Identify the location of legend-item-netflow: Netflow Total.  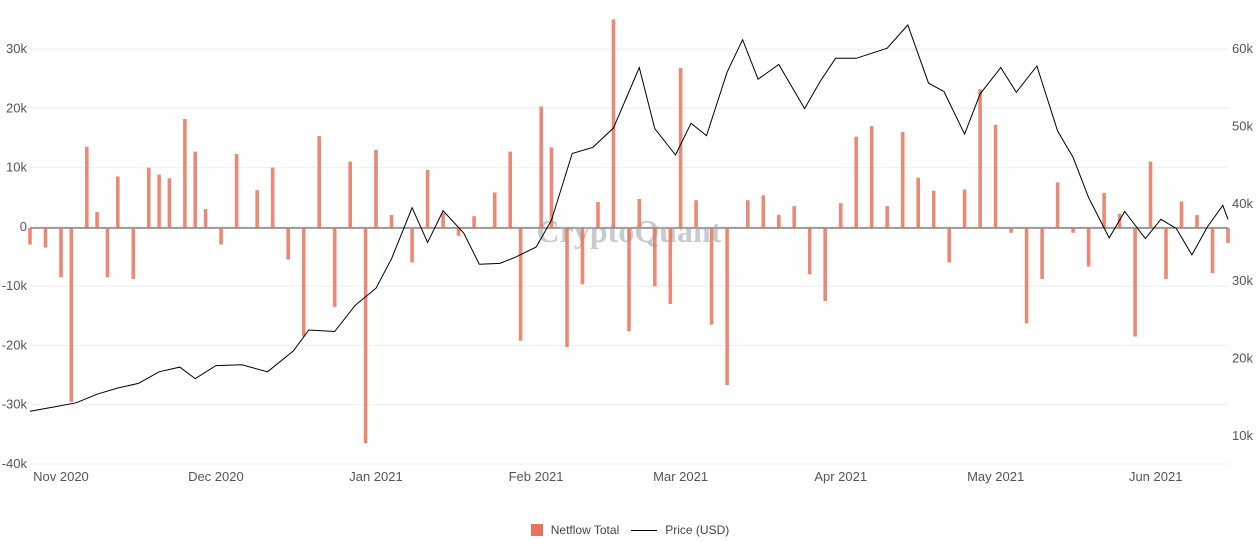
(575, 530).